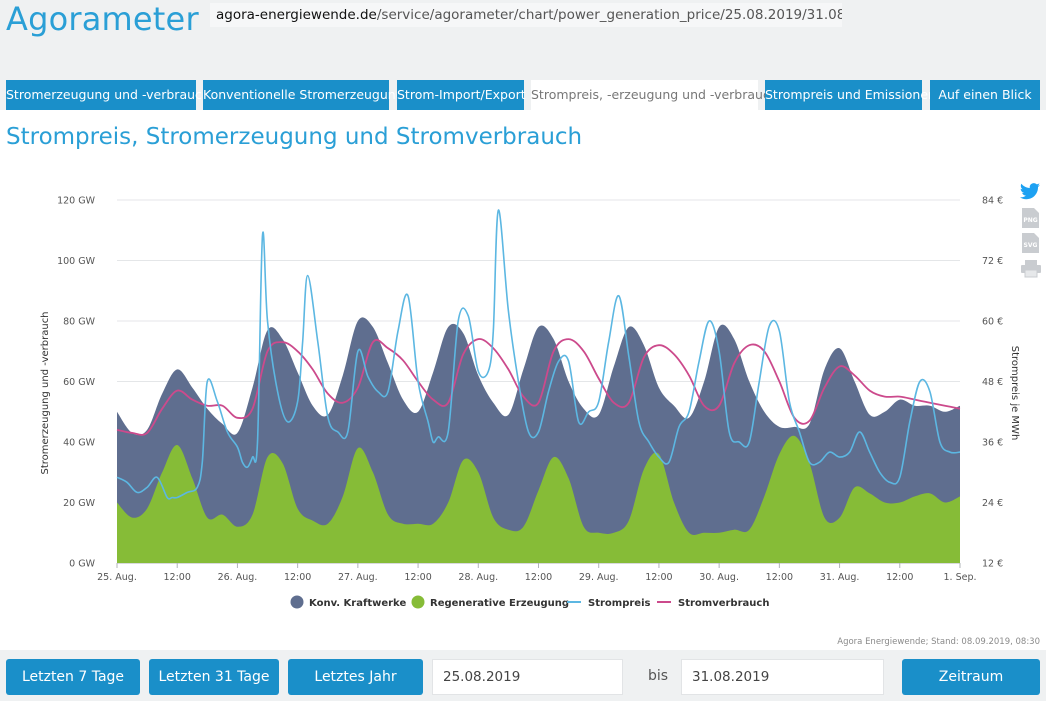  Describe the element at coordinates (992, 201) in the screenshot. I see `y-right-tick-label: 84 €` at that location.